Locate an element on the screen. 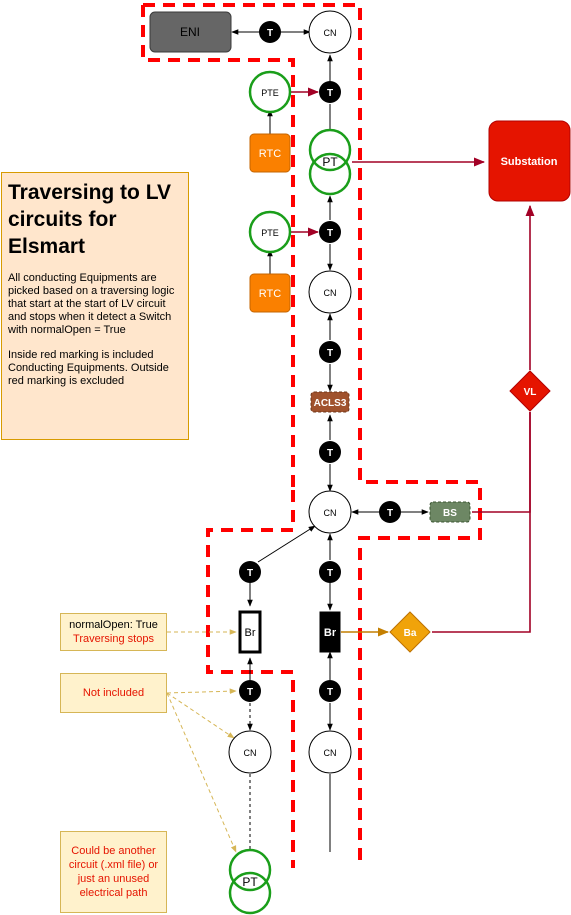  eni-node: ENI is located at coordinates (190, 32).